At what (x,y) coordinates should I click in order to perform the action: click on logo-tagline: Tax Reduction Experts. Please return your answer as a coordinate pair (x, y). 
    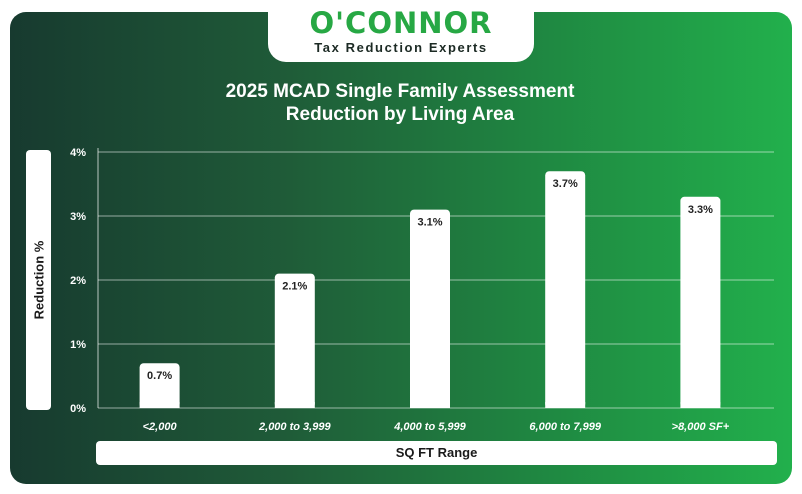
    Looking at the image, I should click on (401, 47).